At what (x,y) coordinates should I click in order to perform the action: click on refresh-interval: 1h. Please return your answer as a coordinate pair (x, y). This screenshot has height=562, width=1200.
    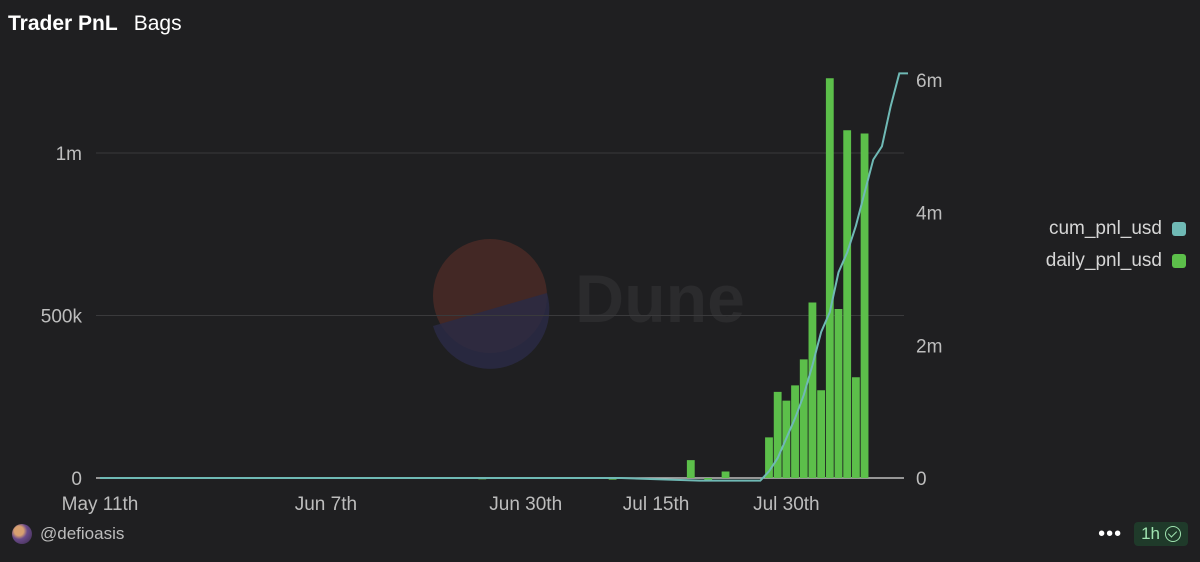
    Looking at the image, I should click on (1150, 533).